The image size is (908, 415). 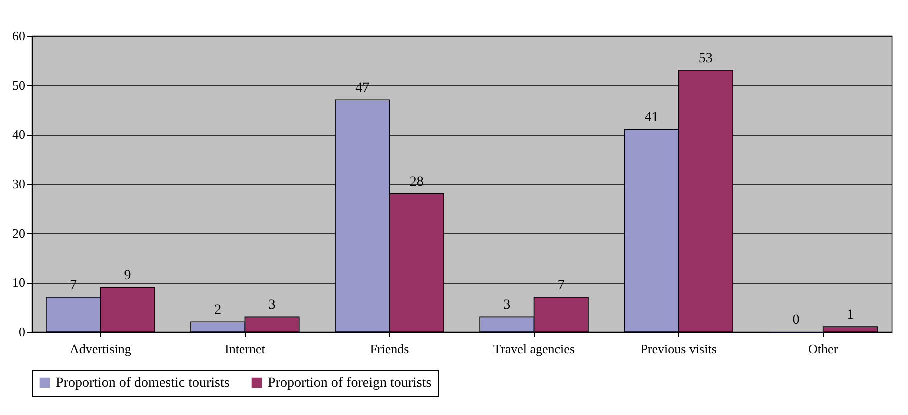 What do you see at coordinates (19, 282) in the screenshot?
I see `y-tick-label: 10` at bounding box center [19, 282].